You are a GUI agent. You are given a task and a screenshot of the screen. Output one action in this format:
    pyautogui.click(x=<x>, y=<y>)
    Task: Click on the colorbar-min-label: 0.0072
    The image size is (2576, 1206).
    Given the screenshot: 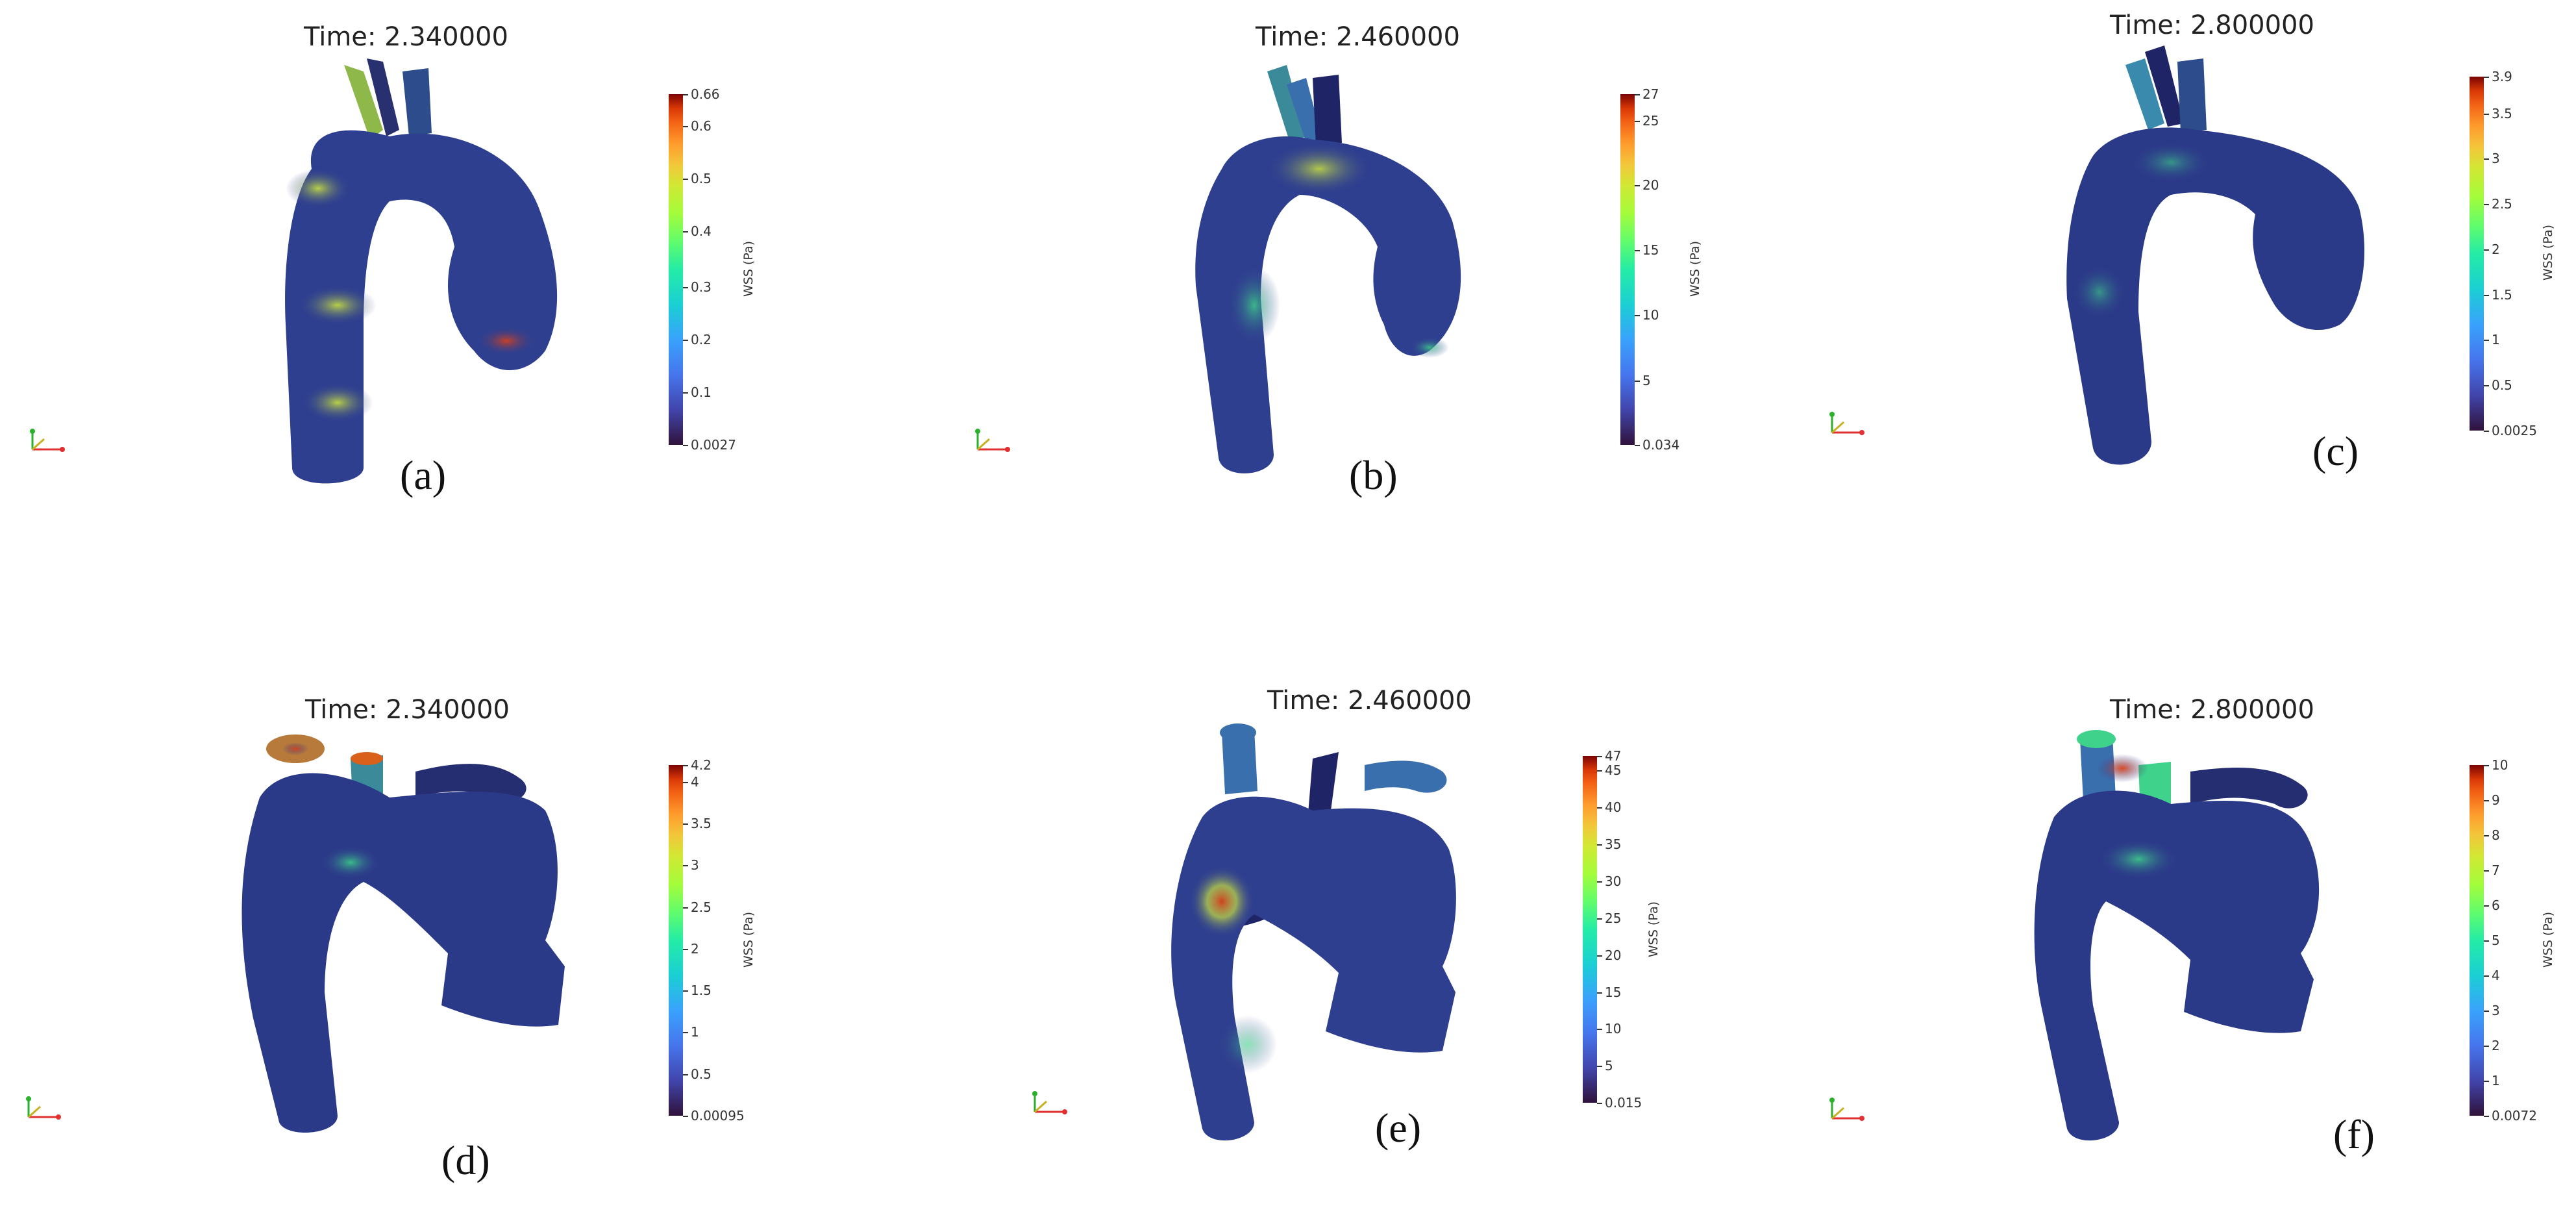 What is the action you would take?
    pyautogui.click(x=2514, y=1116)
    